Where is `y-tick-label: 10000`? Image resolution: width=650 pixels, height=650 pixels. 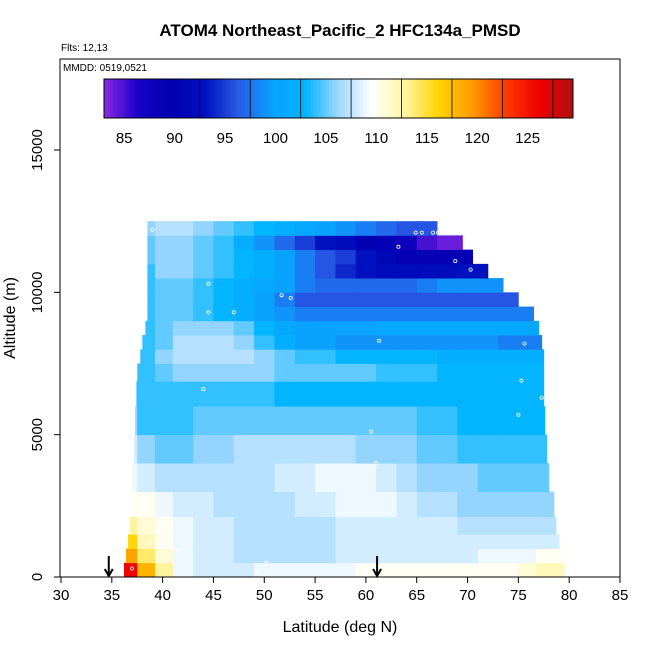
y-tick-label: 10000 is located at coordinates (37, 292).